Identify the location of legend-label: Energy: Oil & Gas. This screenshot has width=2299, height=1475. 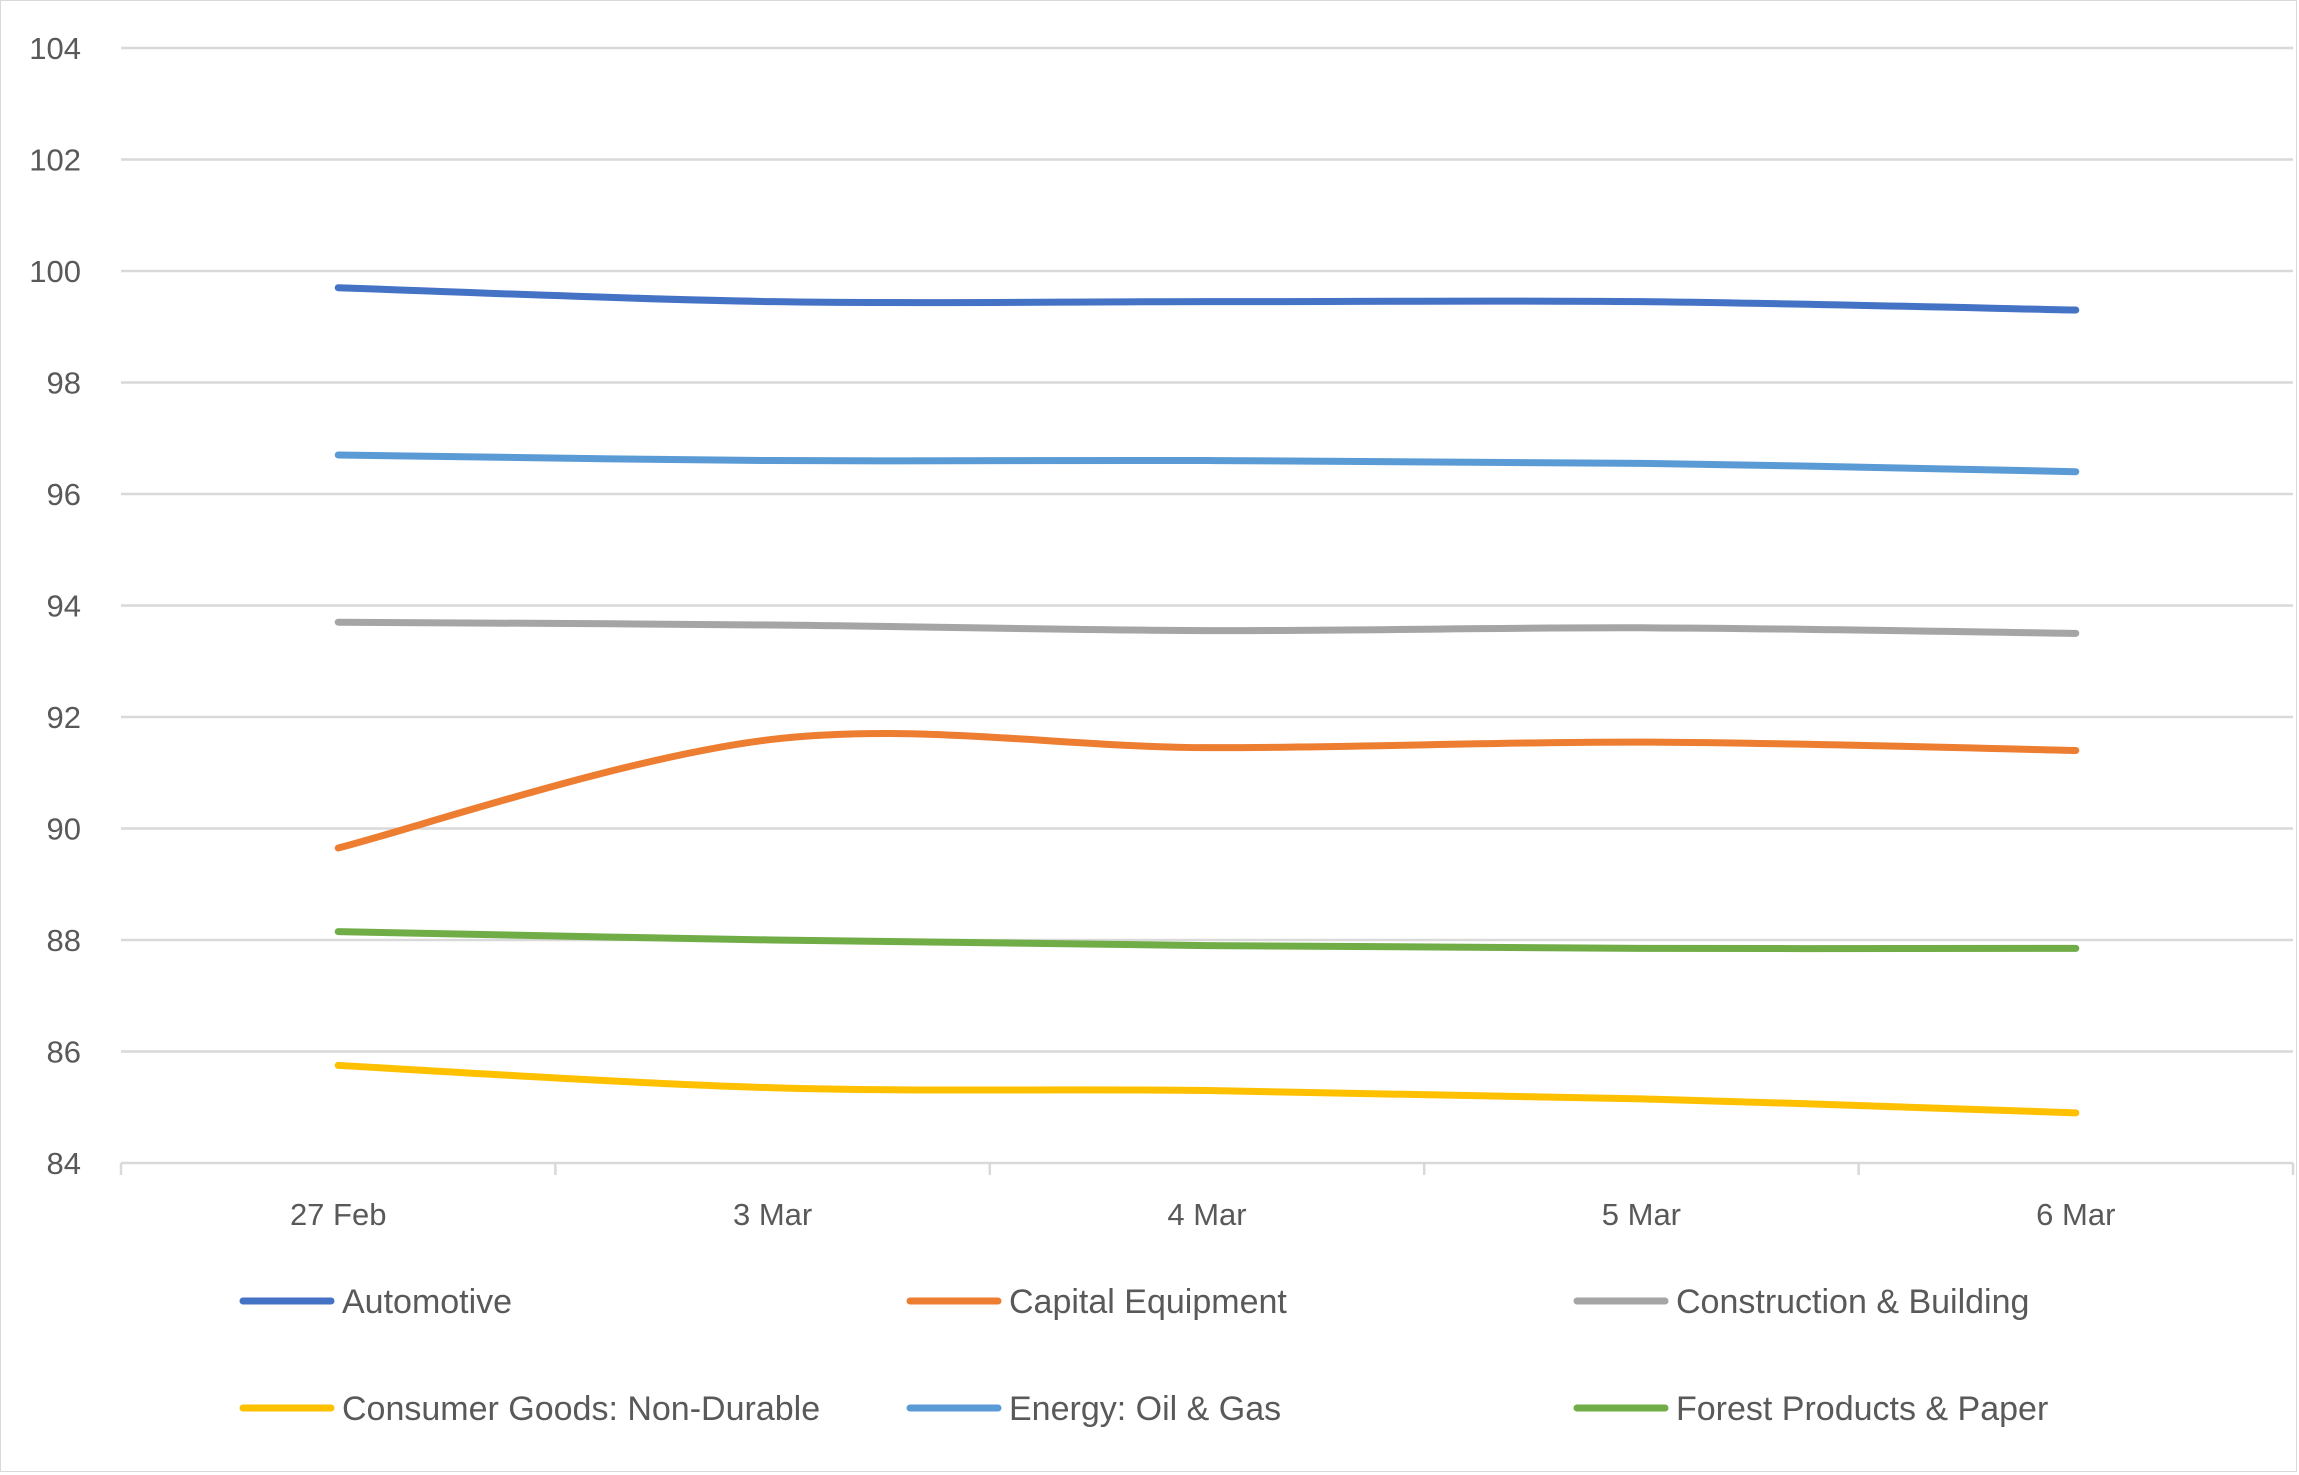
(1145, 1409).